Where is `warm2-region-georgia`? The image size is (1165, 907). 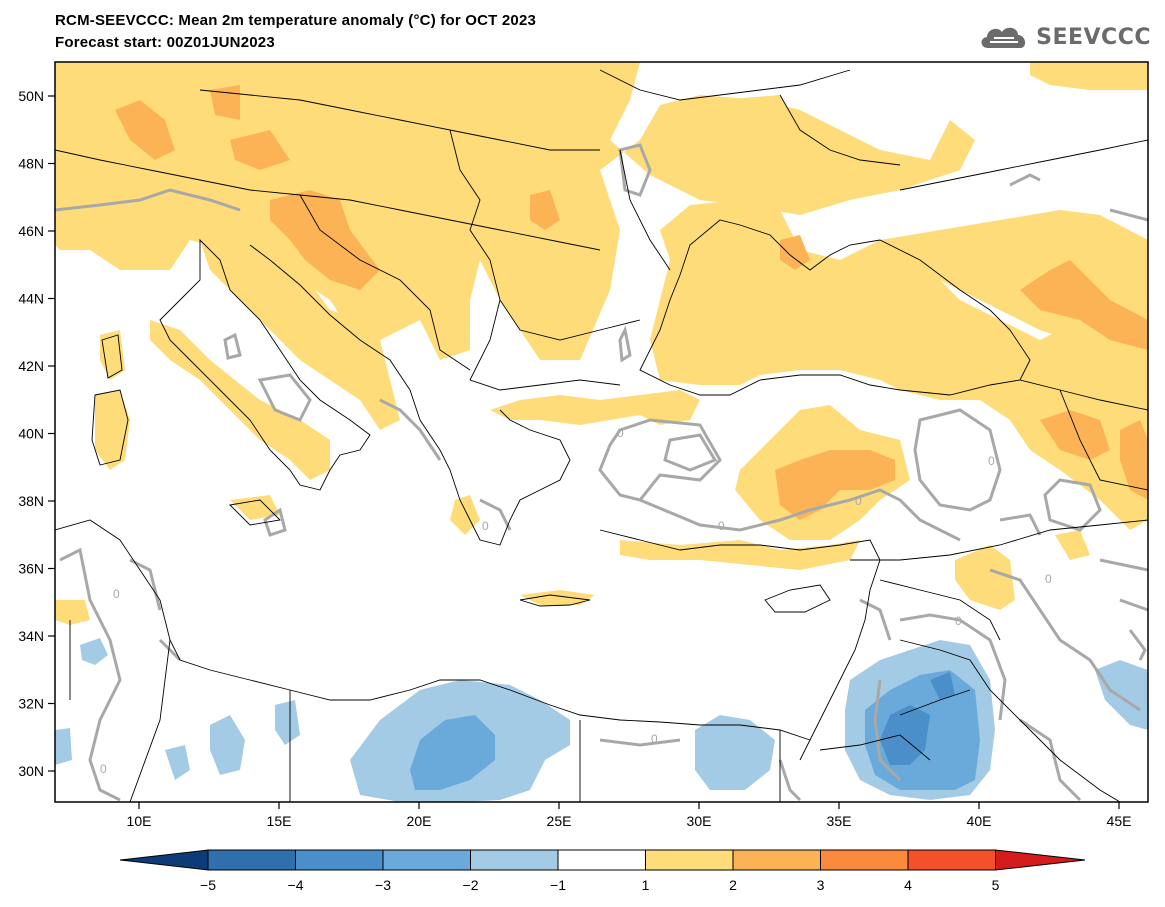
warm2-region-georgia is located at coordinates (1134, 460).